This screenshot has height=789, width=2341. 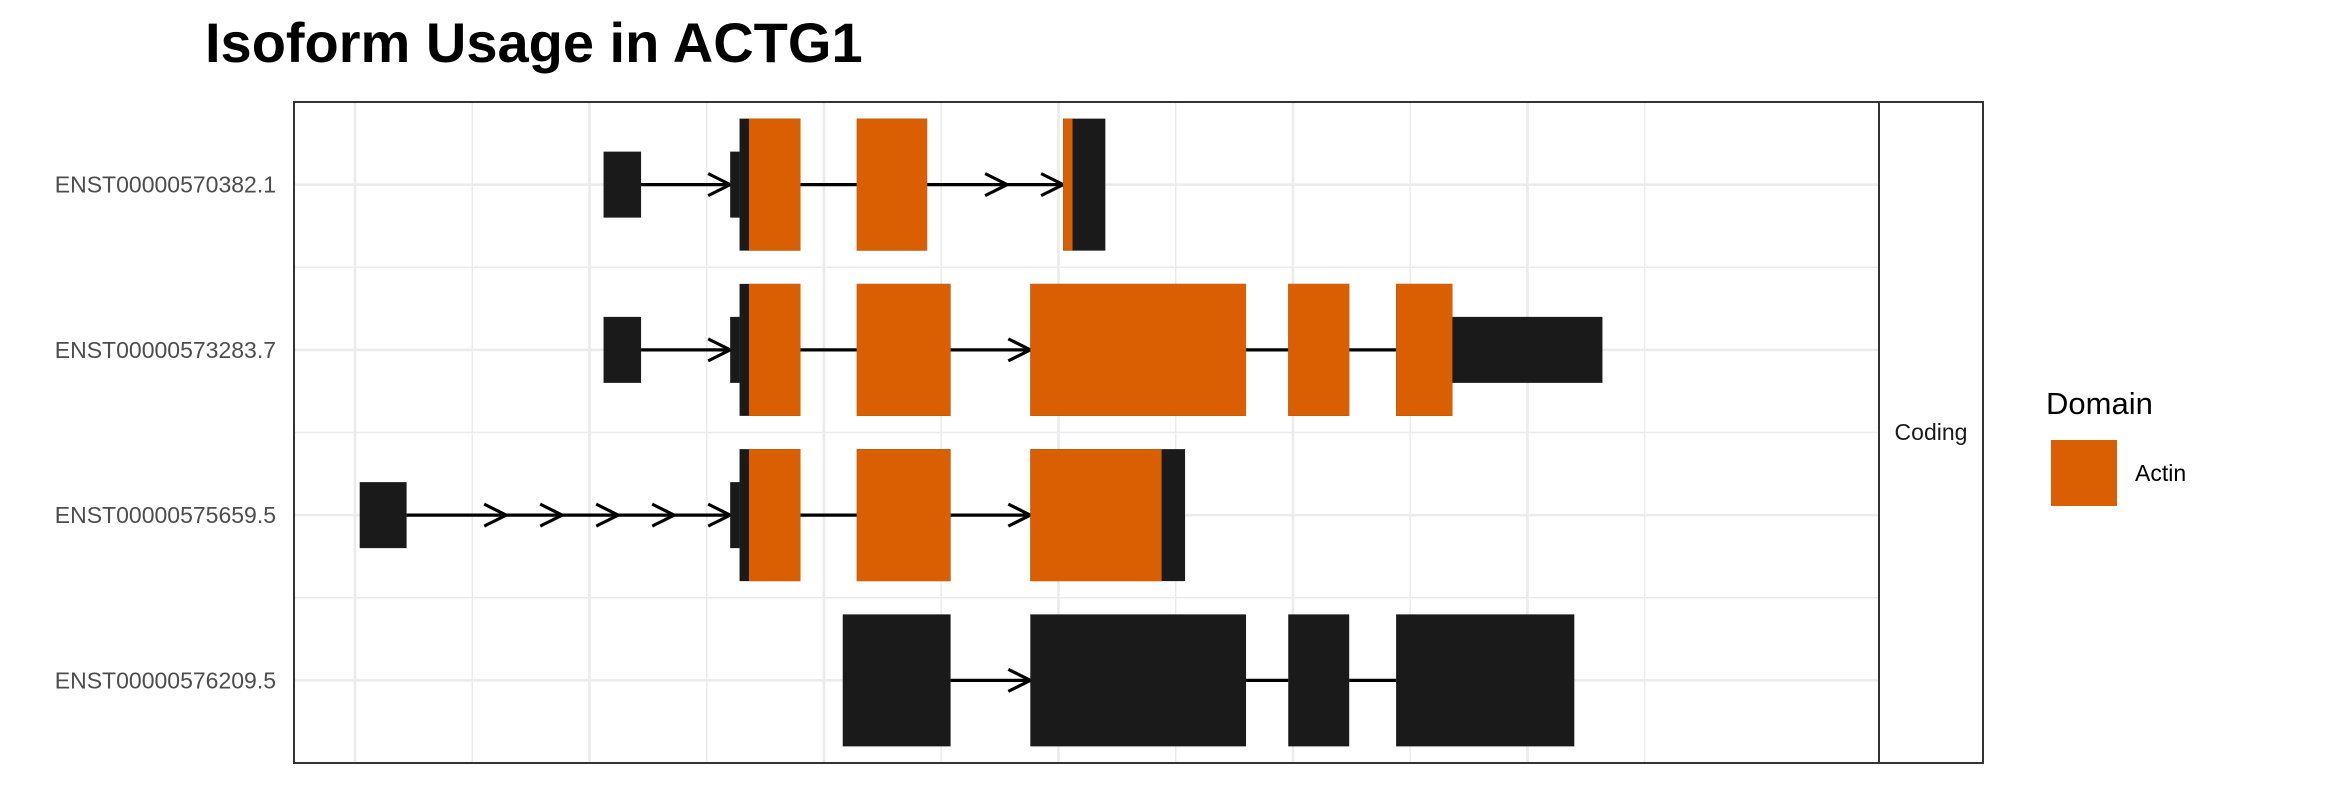 What do you see at coordinates (854, 184) in the screenshot?
I see `transcript-ENST00000570382.1` at bounding box center [854, 184].